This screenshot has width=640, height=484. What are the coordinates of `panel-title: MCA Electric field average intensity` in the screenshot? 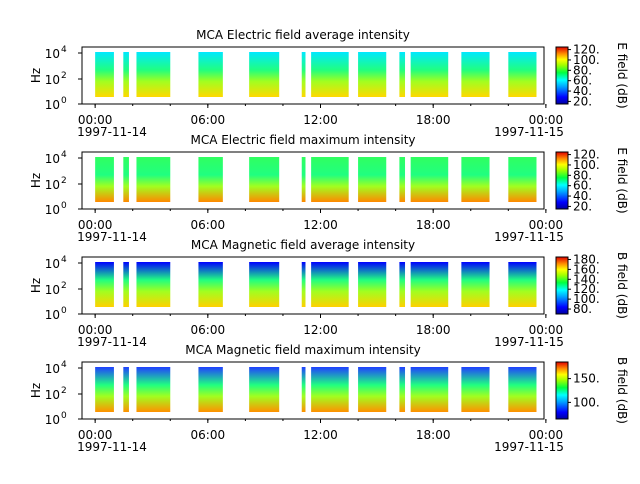 It's located at (303, 35).